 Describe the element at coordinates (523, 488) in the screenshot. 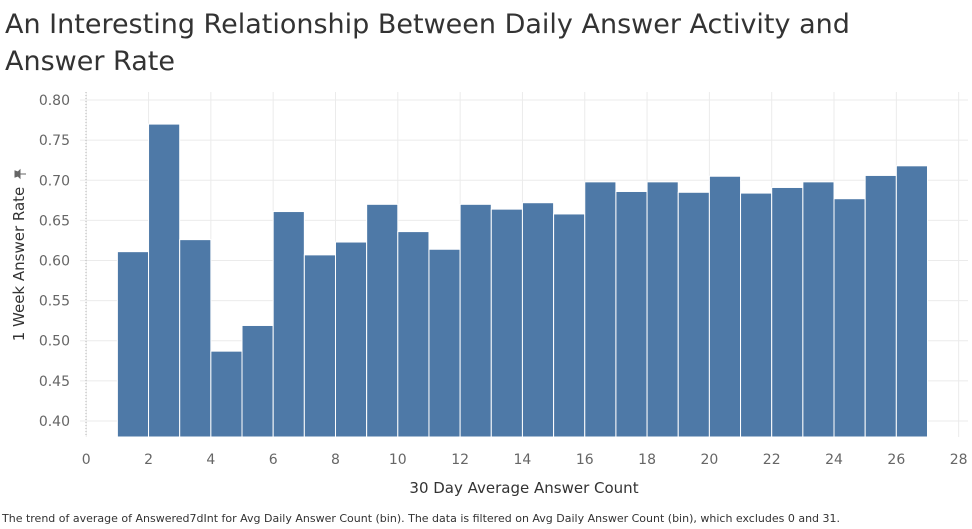

I see `x-axis-title: 30 Day Average Answer Count` at that location.